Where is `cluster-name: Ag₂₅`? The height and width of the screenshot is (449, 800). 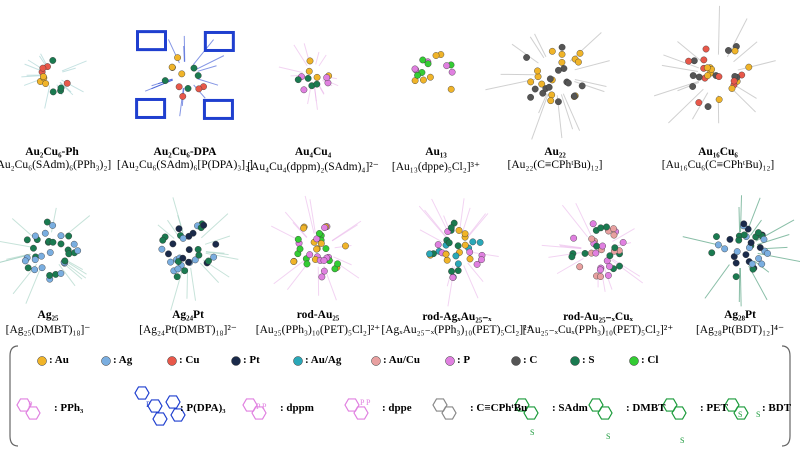
cluster-name: Ag₂₅ is located at coordinates (48, 315).